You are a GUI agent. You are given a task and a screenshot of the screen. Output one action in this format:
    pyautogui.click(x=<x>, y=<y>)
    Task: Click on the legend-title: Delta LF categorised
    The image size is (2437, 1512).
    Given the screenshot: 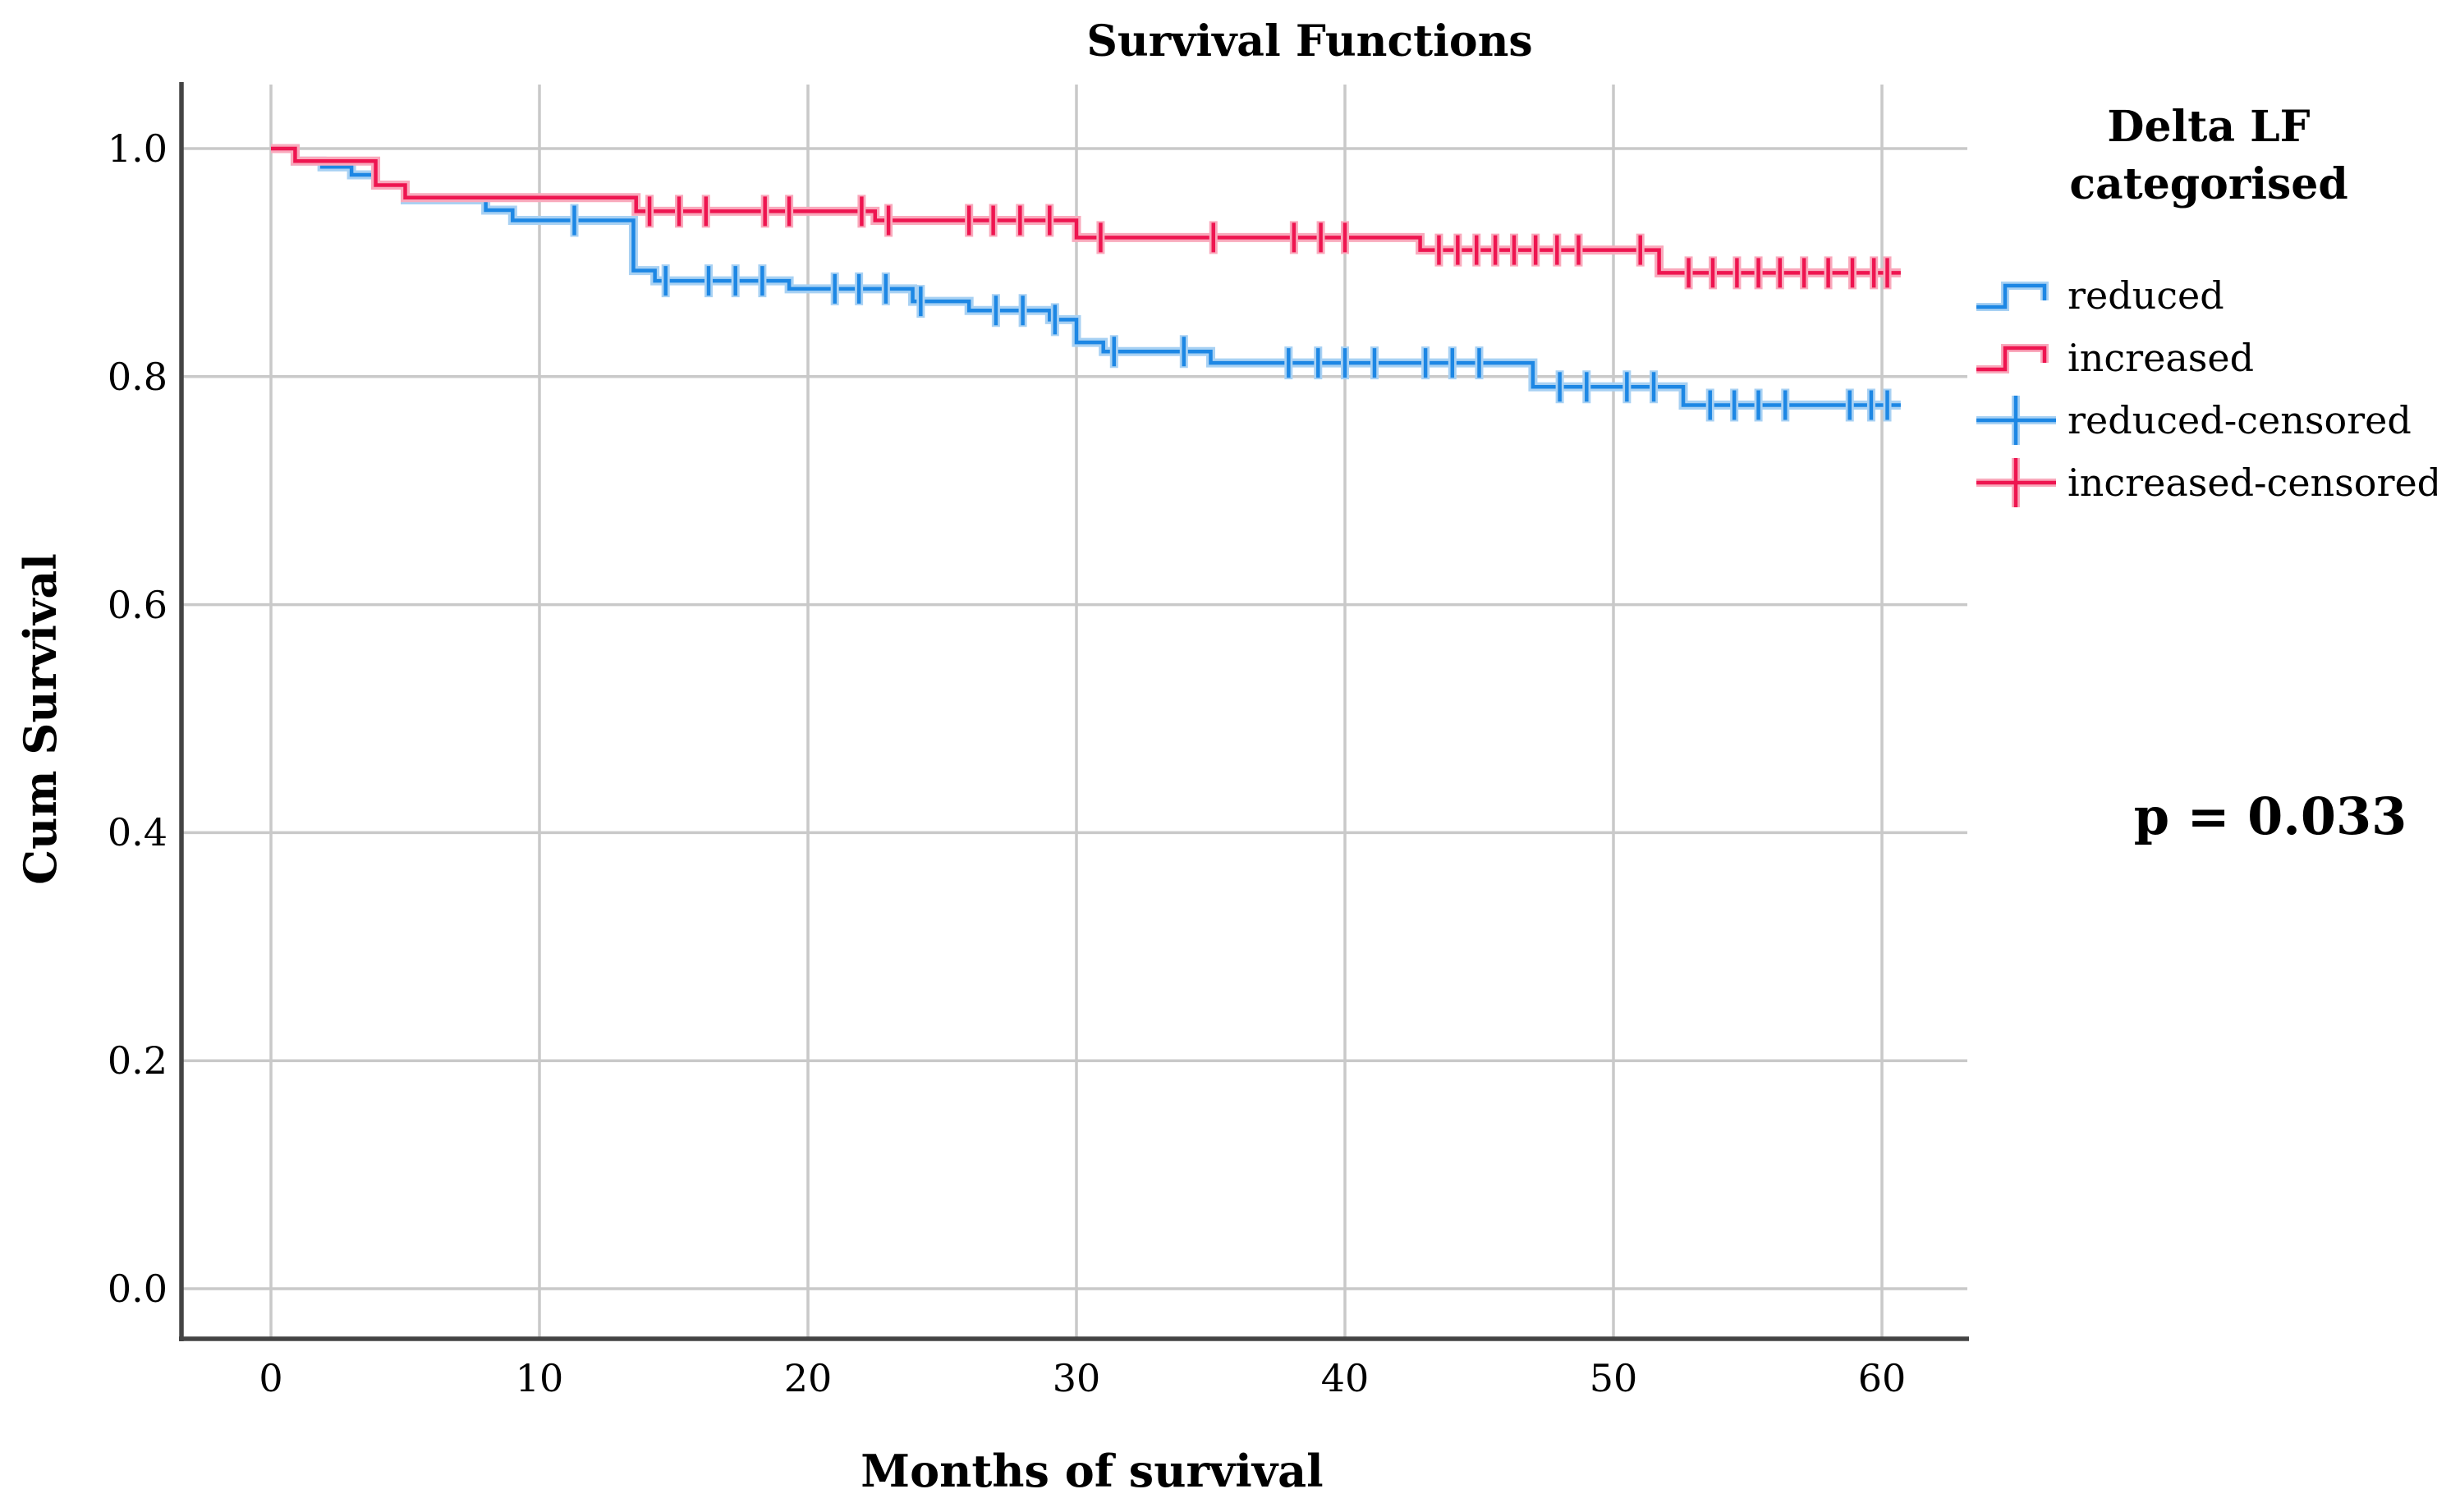 What is the action you would take?
    pyautogui.click(x=2209, y=156)
    